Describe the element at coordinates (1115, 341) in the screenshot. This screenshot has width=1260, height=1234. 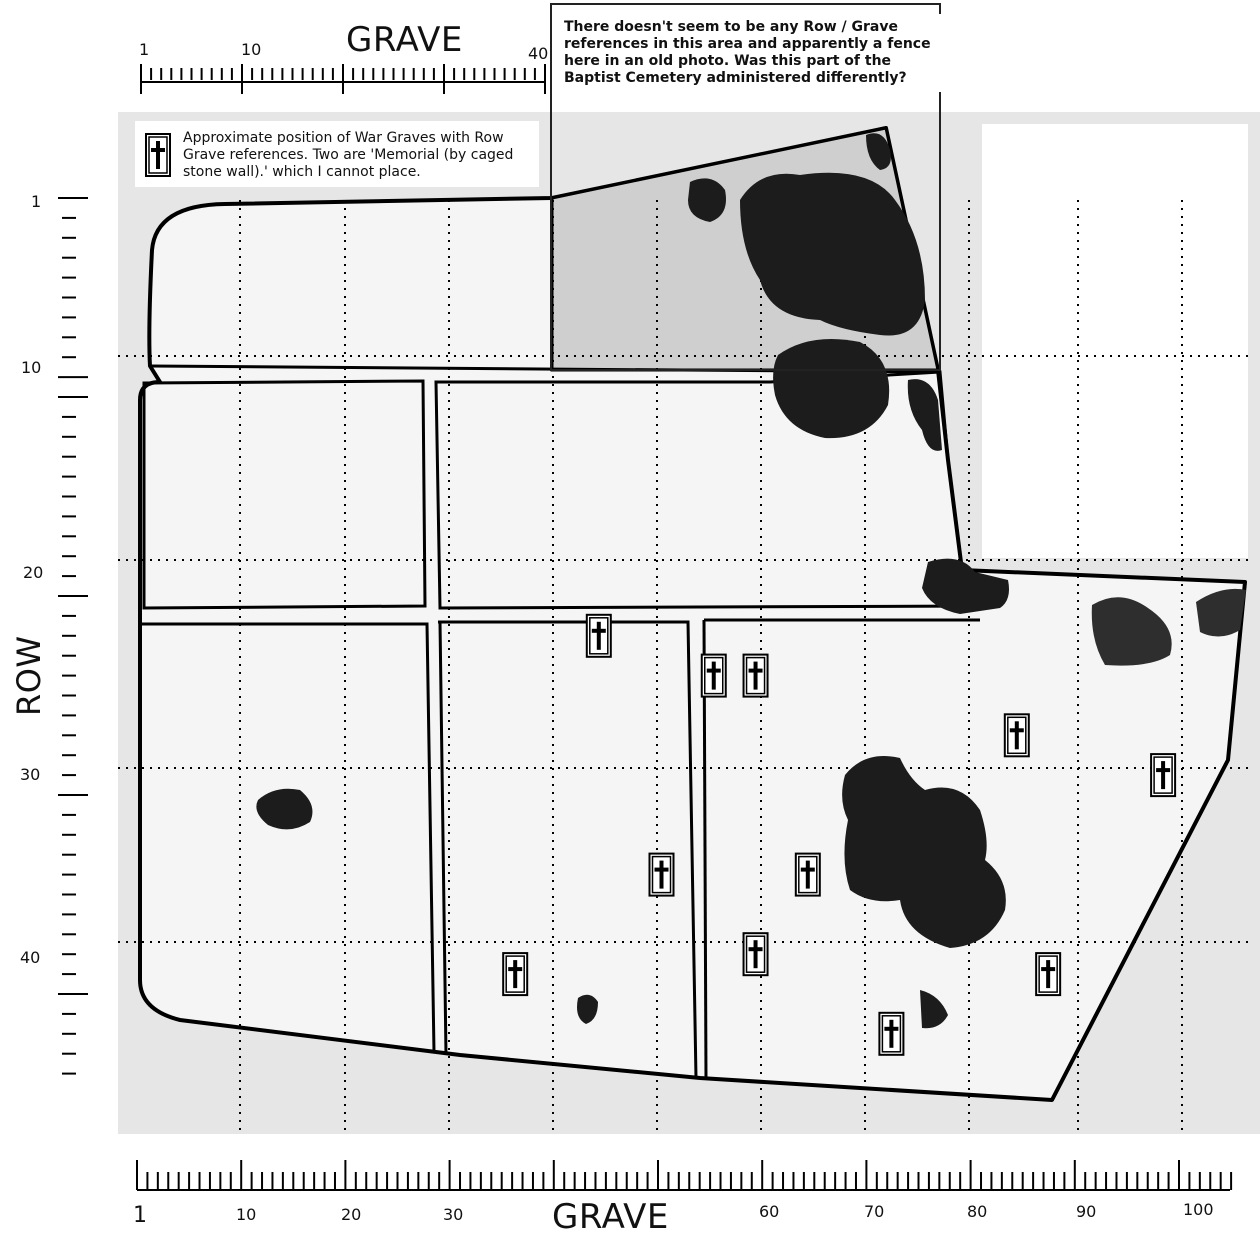
I see `blank-area` at that location.